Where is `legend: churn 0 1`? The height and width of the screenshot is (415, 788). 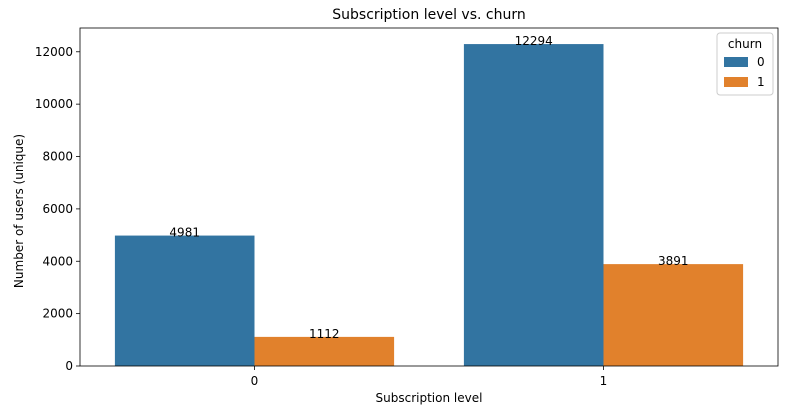
legend: churn 0 1 is located at coordinates (745, 64).